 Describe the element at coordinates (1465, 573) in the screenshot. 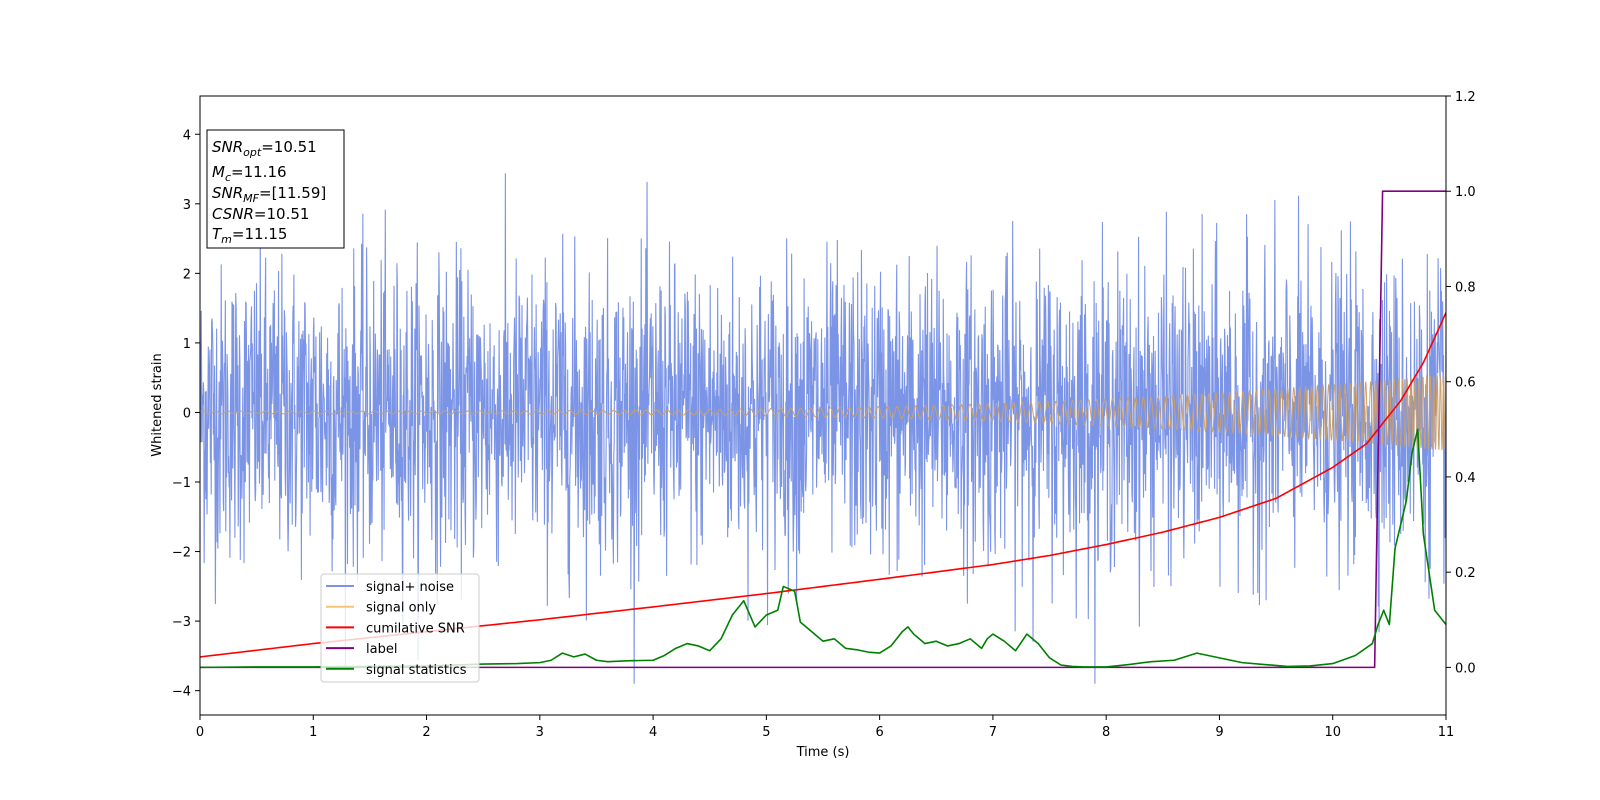

I see `y2-tick-label: 0.2` at that location.